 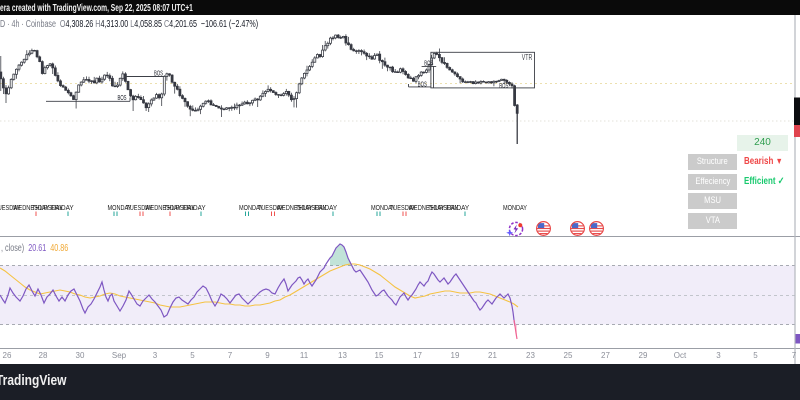 What do you see at coordinates (530, 355) in the screenshot?
I see `svg-text: 23` at bounding box center [530, 355].